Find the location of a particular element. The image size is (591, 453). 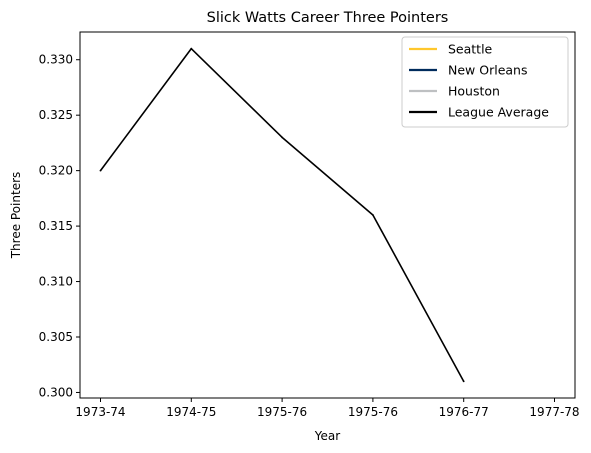

y-tick-label: 0.315 is located at coordinates (56, 226).